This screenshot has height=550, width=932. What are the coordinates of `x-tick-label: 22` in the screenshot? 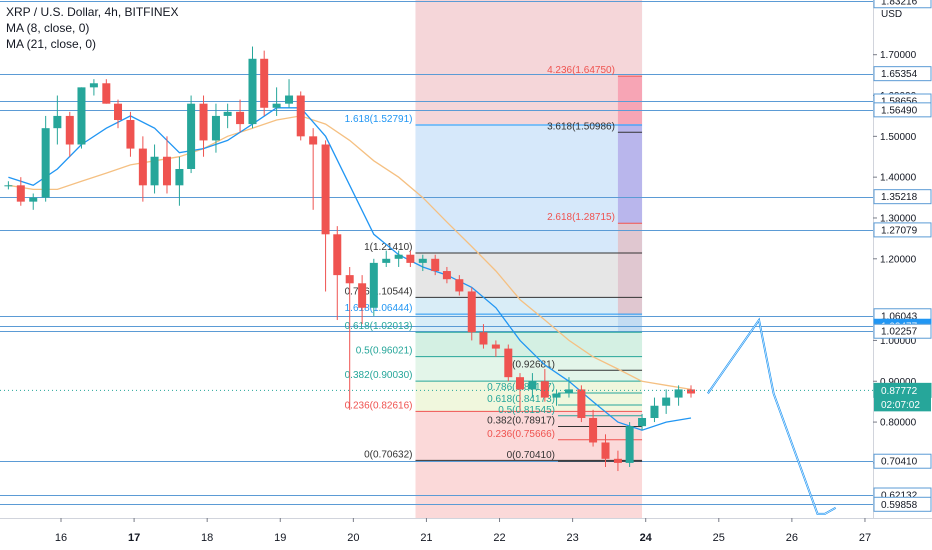 It's located at (499, 538).